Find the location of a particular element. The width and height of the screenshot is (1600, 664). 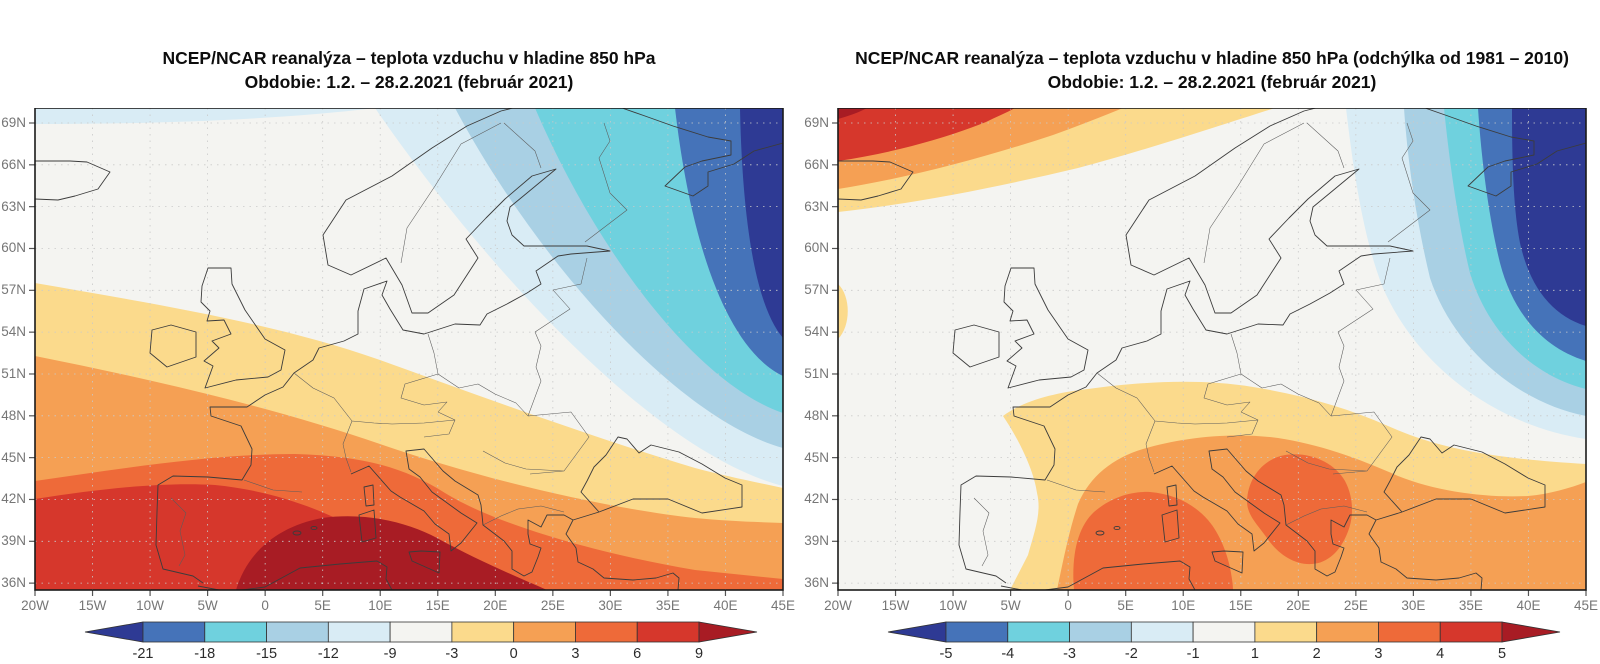

colorbar-tick-label: -5 is located at coordinates (946, 654).